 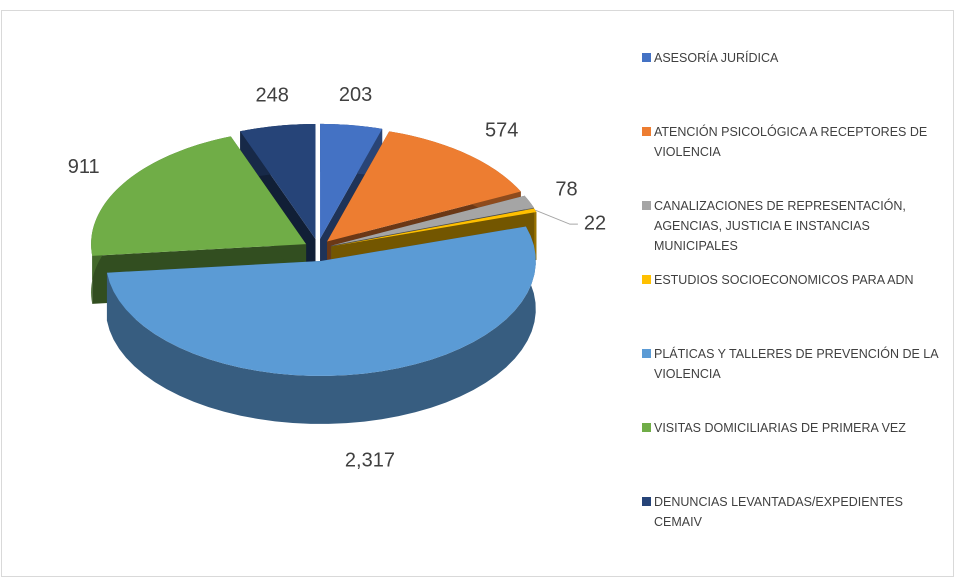 I want to click on legend-item: DENUNCIAS LEVANTADAS/EXPEDIENTES CEMAIV, so click(x=794, y=529).